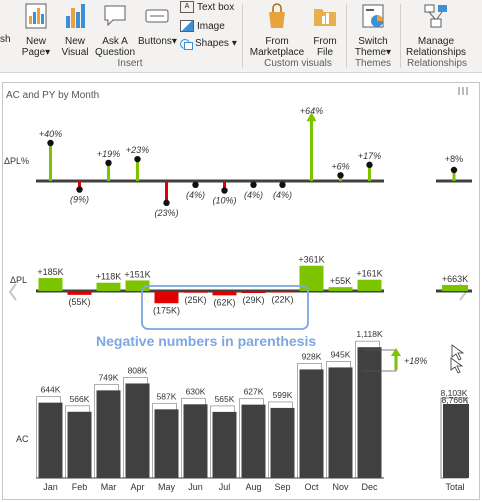  What do you see at coordinates (115, 16) in the screenshot?
I see `speech-bubble-icon` at bounding box center [115, 16].